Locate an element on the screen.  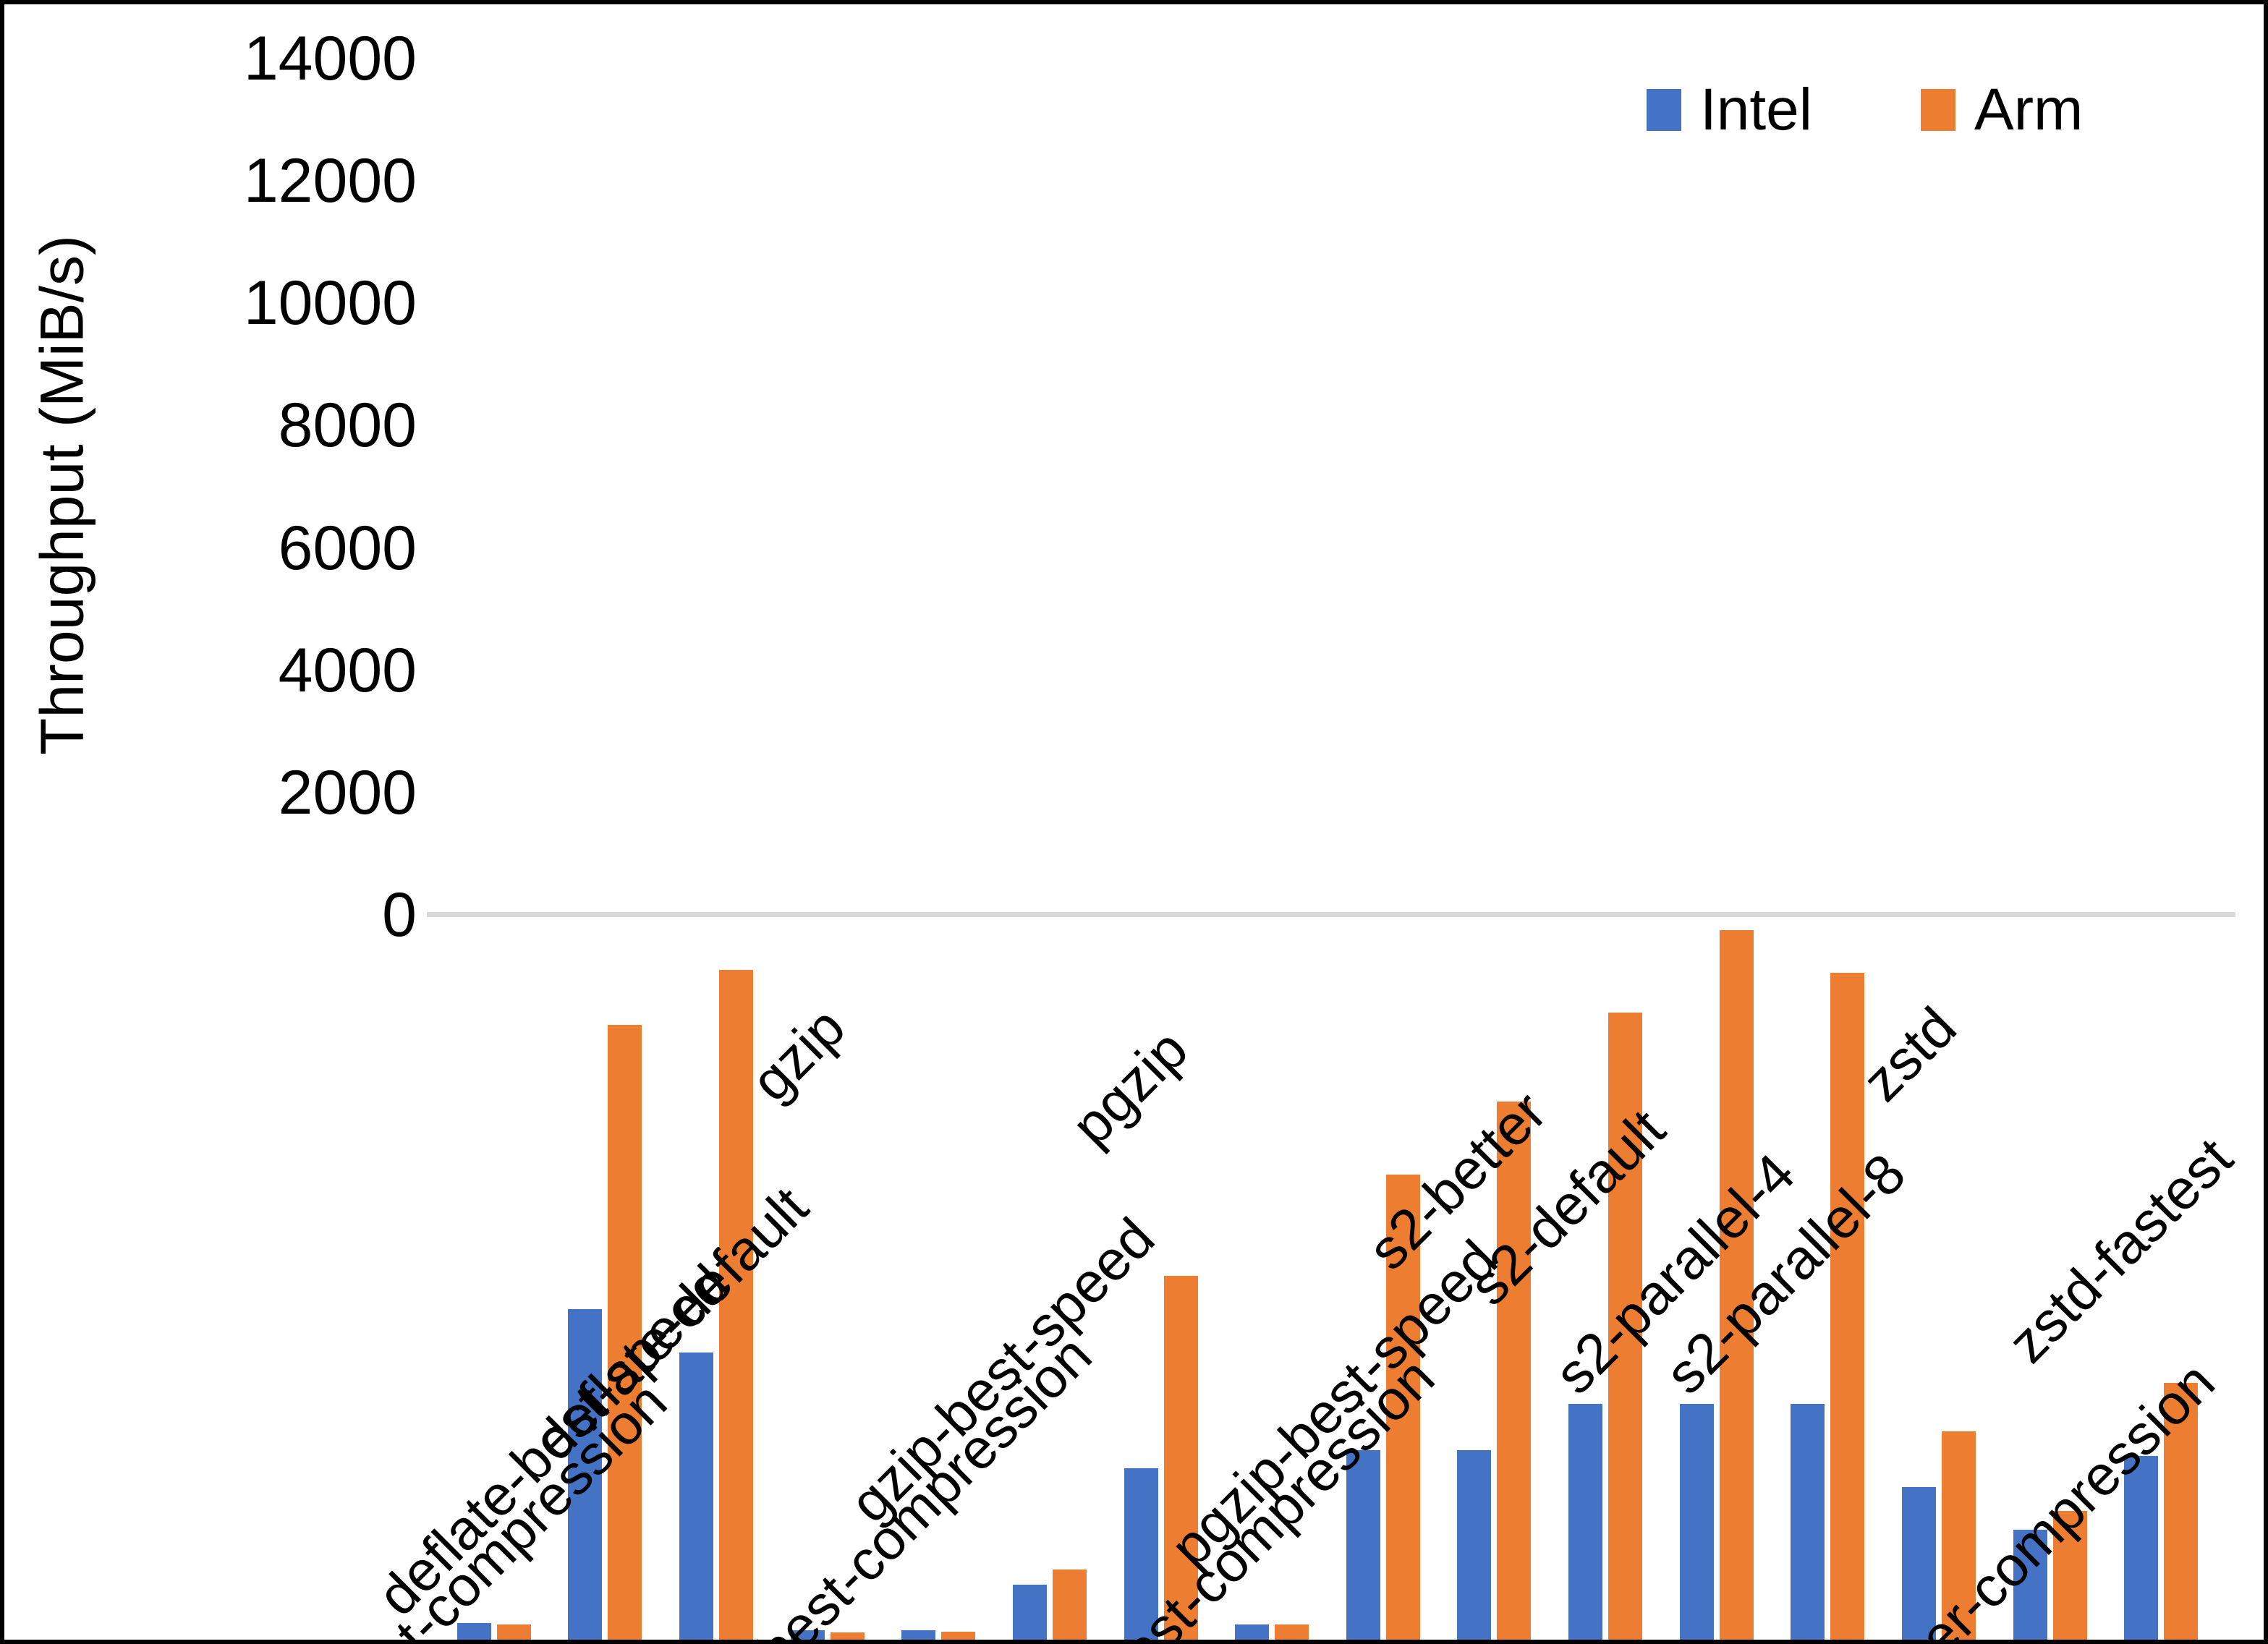
x-tick-label: zstd-fastest is located at coordinates (2120, 1250).